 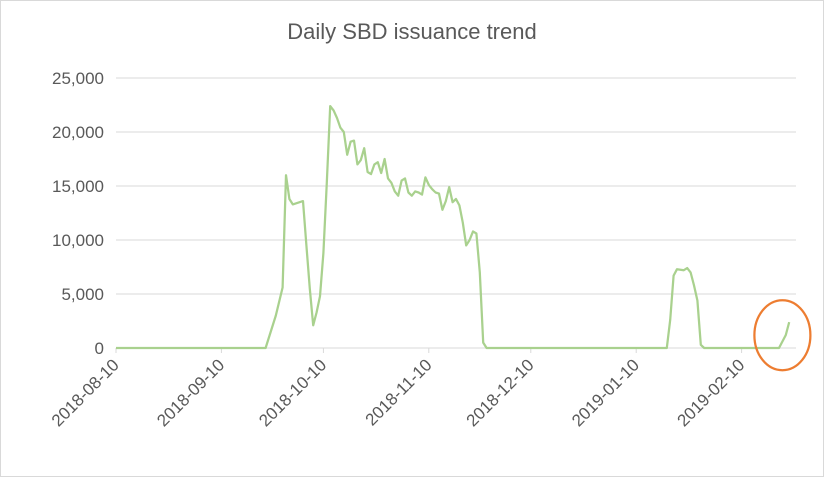 What do you see at coordinates (78, 132) in the screenshot?
I see `y-tick-label: 20,000` at bounding box center [78, 132].